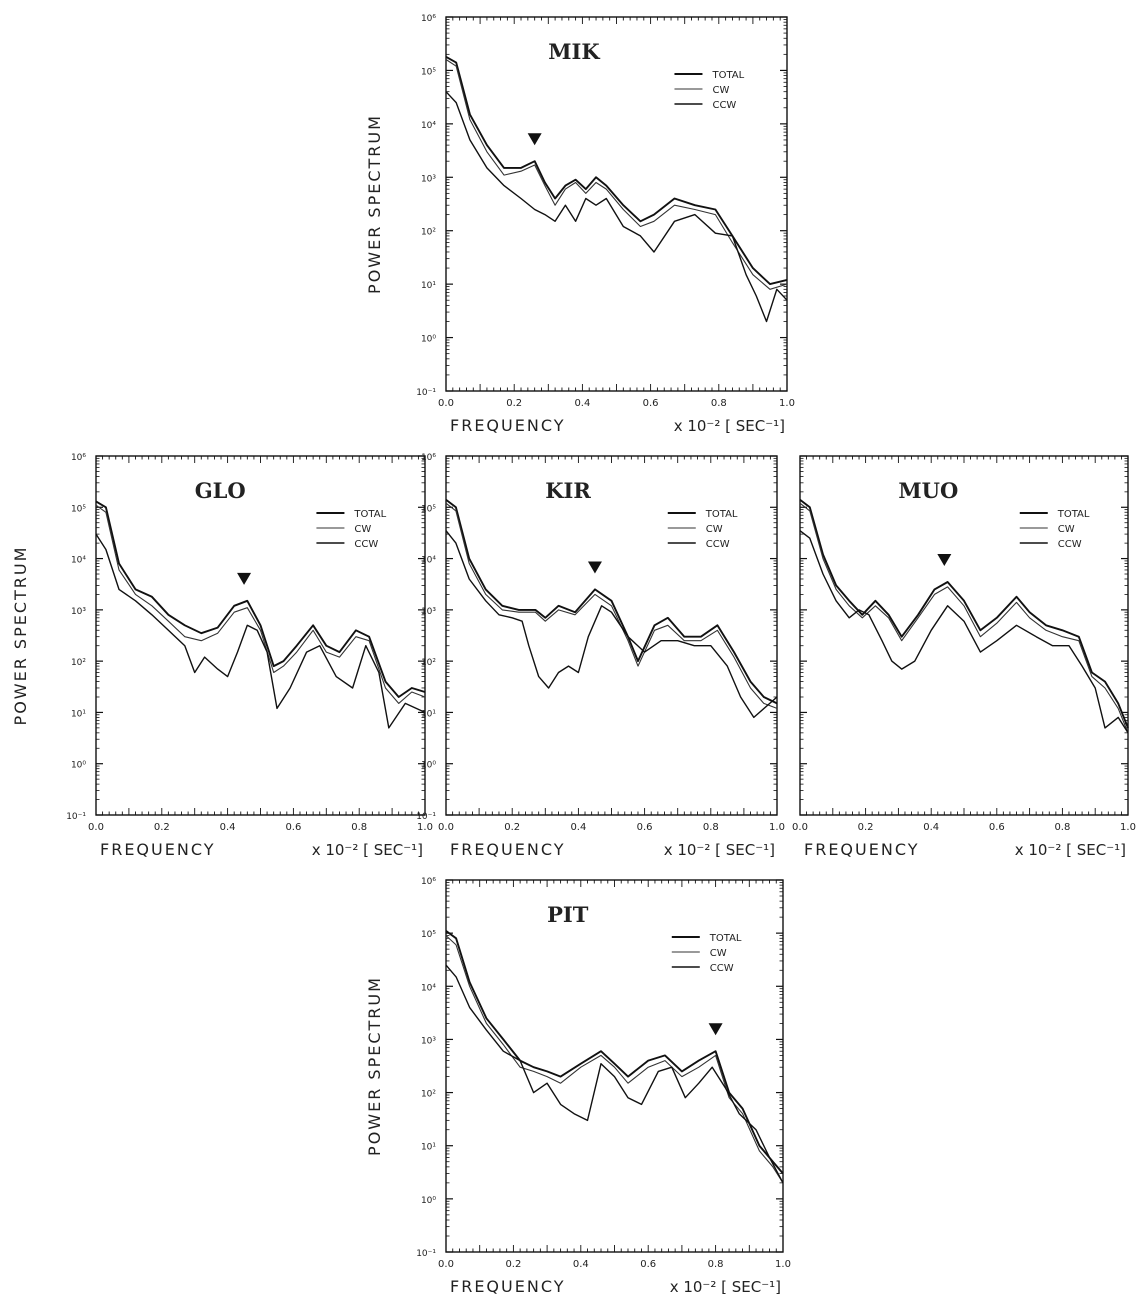 The width and height of the screenshot is (1145, 1302). Describe the element at coordinates (568, 490) in the screenshot. I see `station-title: KIR` at that location.